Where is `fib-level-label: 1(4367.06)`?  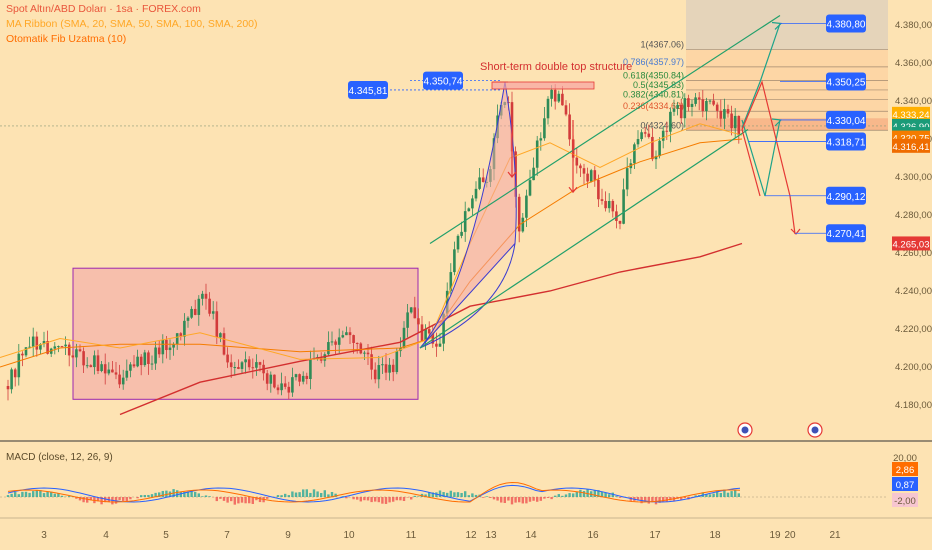 fib-level-label: 1(4367.06) is located at coordinates (662, 45).